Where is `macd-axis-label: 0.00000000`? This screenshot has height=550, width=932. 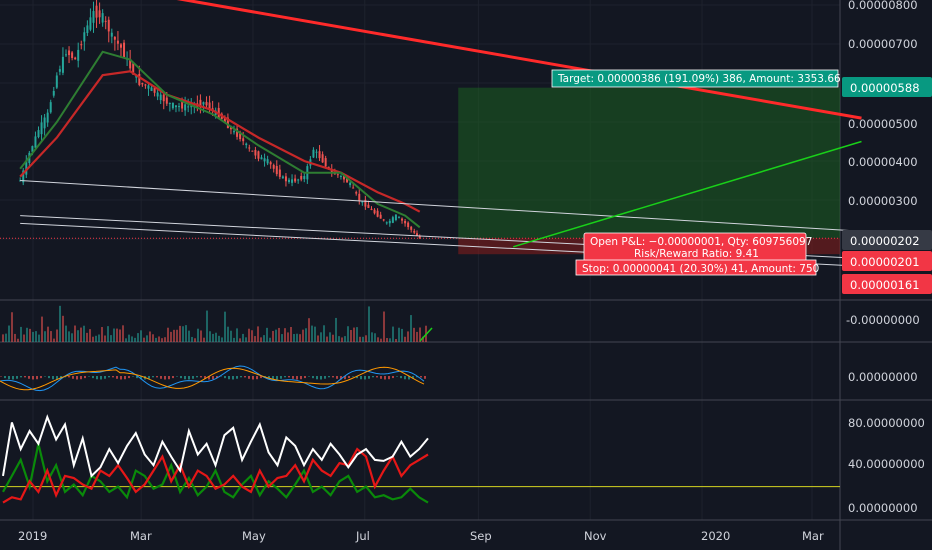 macd-axis-label: 0.00000000 is located at coordinates (883, 377).